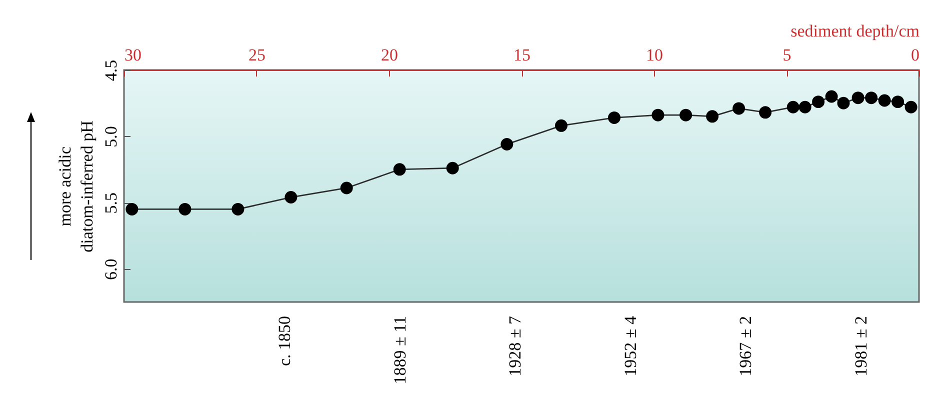  Describe the element at coordinates (87, 186) in the screenshot. I see `y-axis-title: diatom-inferred pH` at that location.